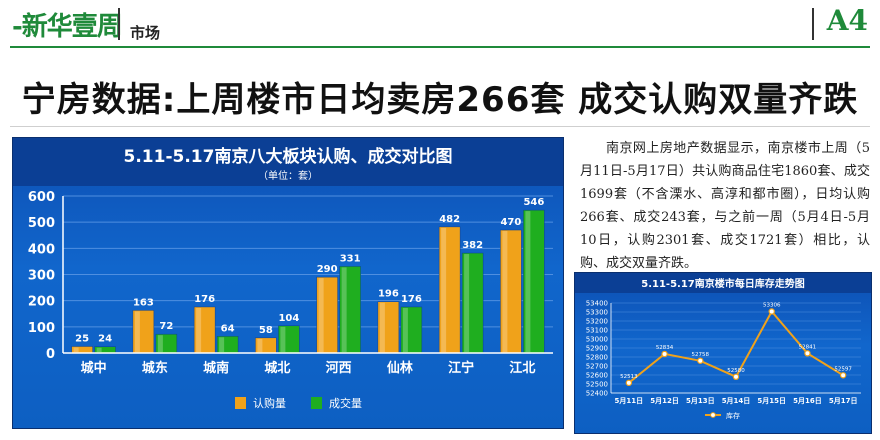 This screenshot has width=880, height=440. I want to click on x-tick-label: 城中, so click(94, 368).